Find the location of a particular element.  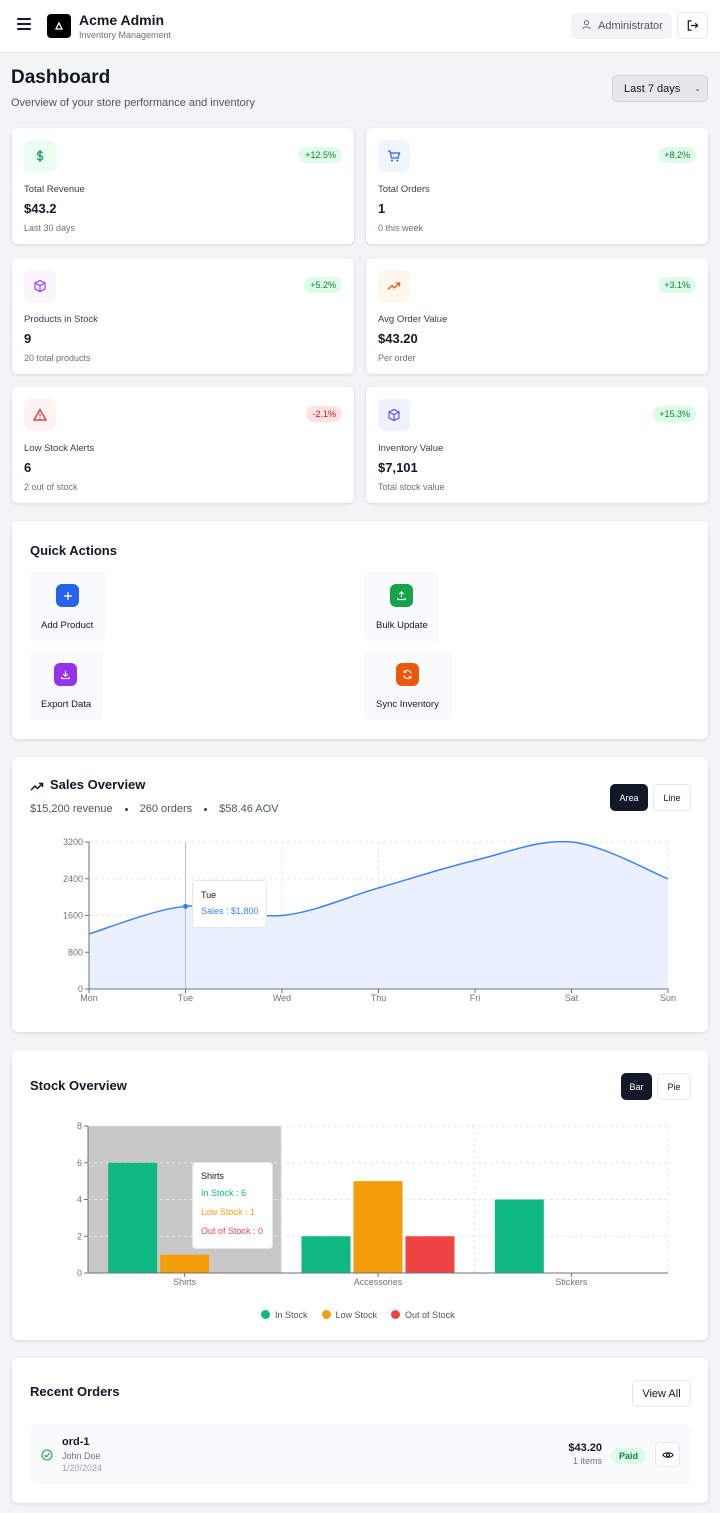

action-label: Add Product is located at coordinates (67, 625).